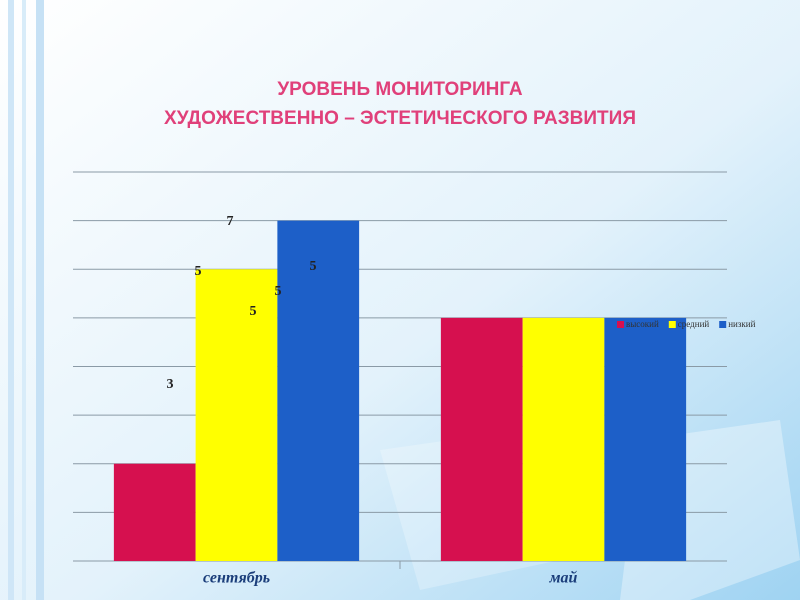 This screenshot has height=600, width=800. Describe the element at coordinates (642, 324) in the screenshot. I see `legend-label: высокий` at that location.